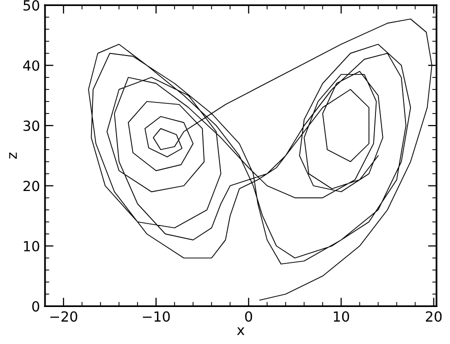 The width and height of the screenshot is (450, 344). What do you see at coordinates (434, 316) in the screenshot?
I see `x-tick-label: 20` at bounding box center [434, 316].